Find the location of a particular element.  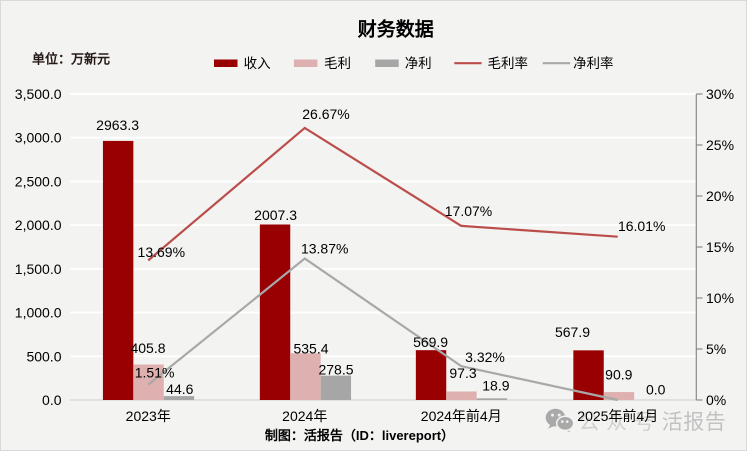

svg-text: 3,500.0 is located at coordinates (38, 94).